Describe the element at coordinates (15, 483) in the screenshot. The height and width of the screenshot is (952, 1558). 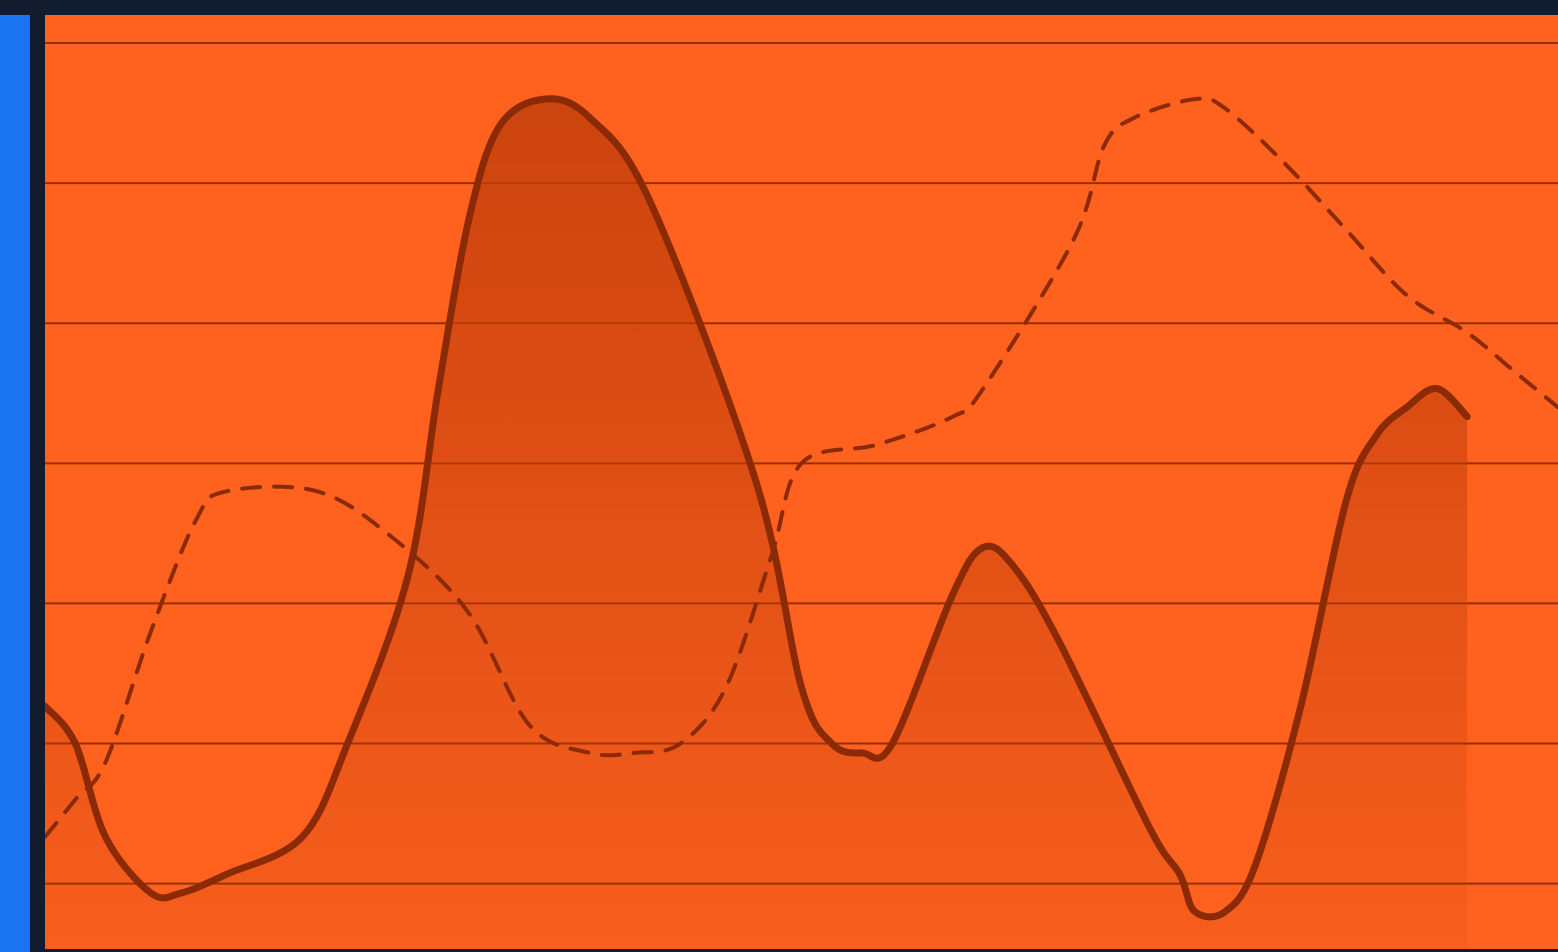
I see `side-accent-bar` at that location.